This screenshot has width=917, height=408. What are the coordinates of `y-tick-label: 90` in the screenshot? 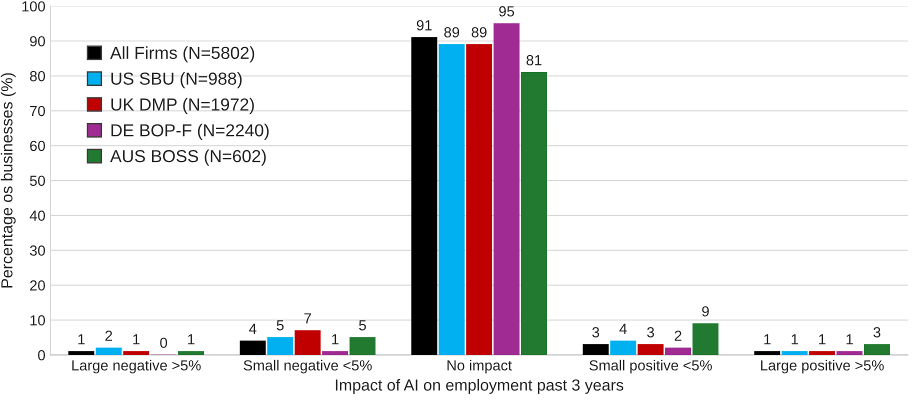 It's located at (38, 41).